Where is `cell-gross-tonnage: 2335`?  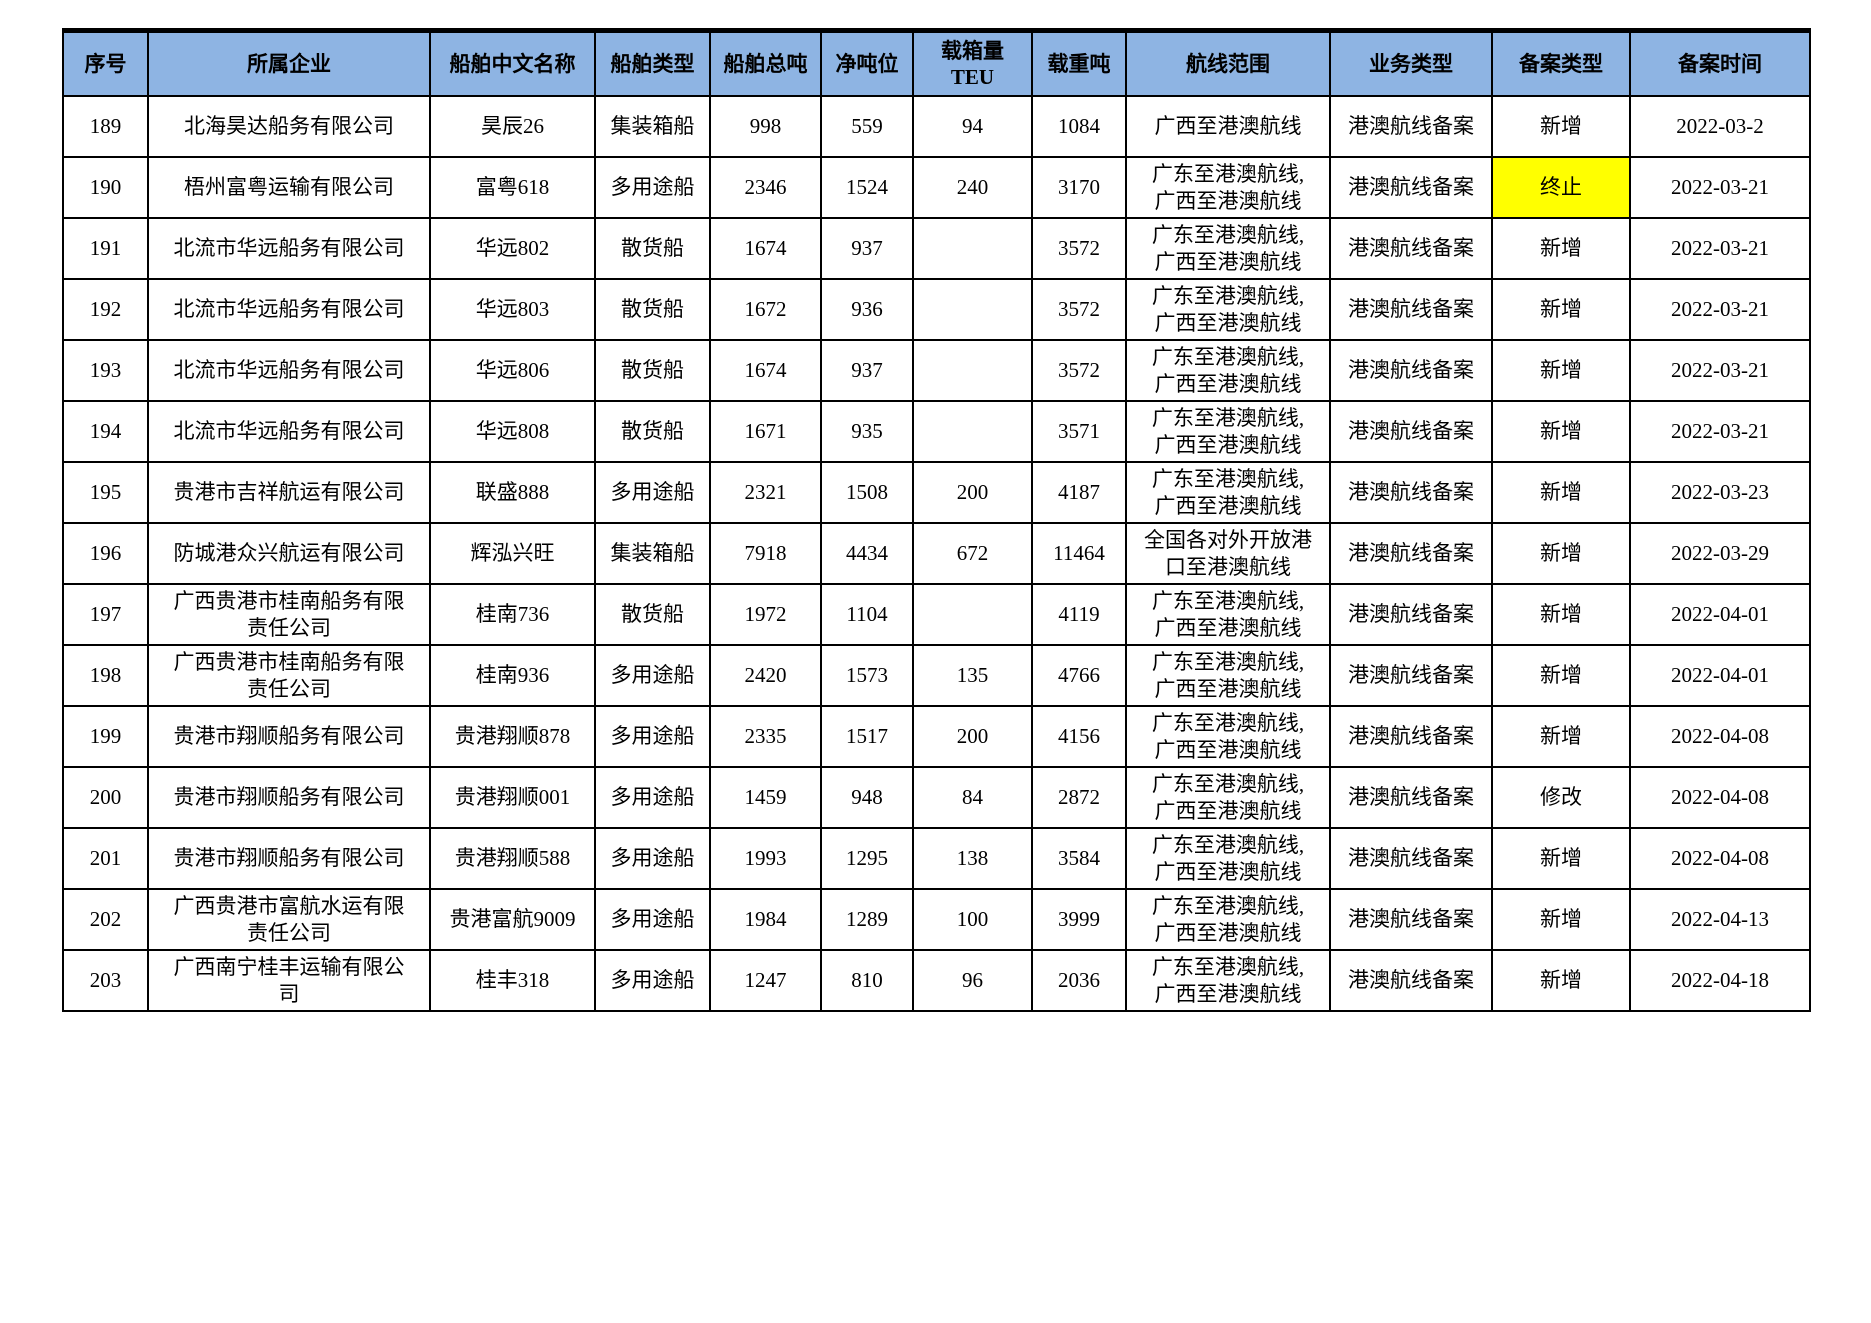 cell-gross-tonnage: 2335 is located at coordinates (765, 736).